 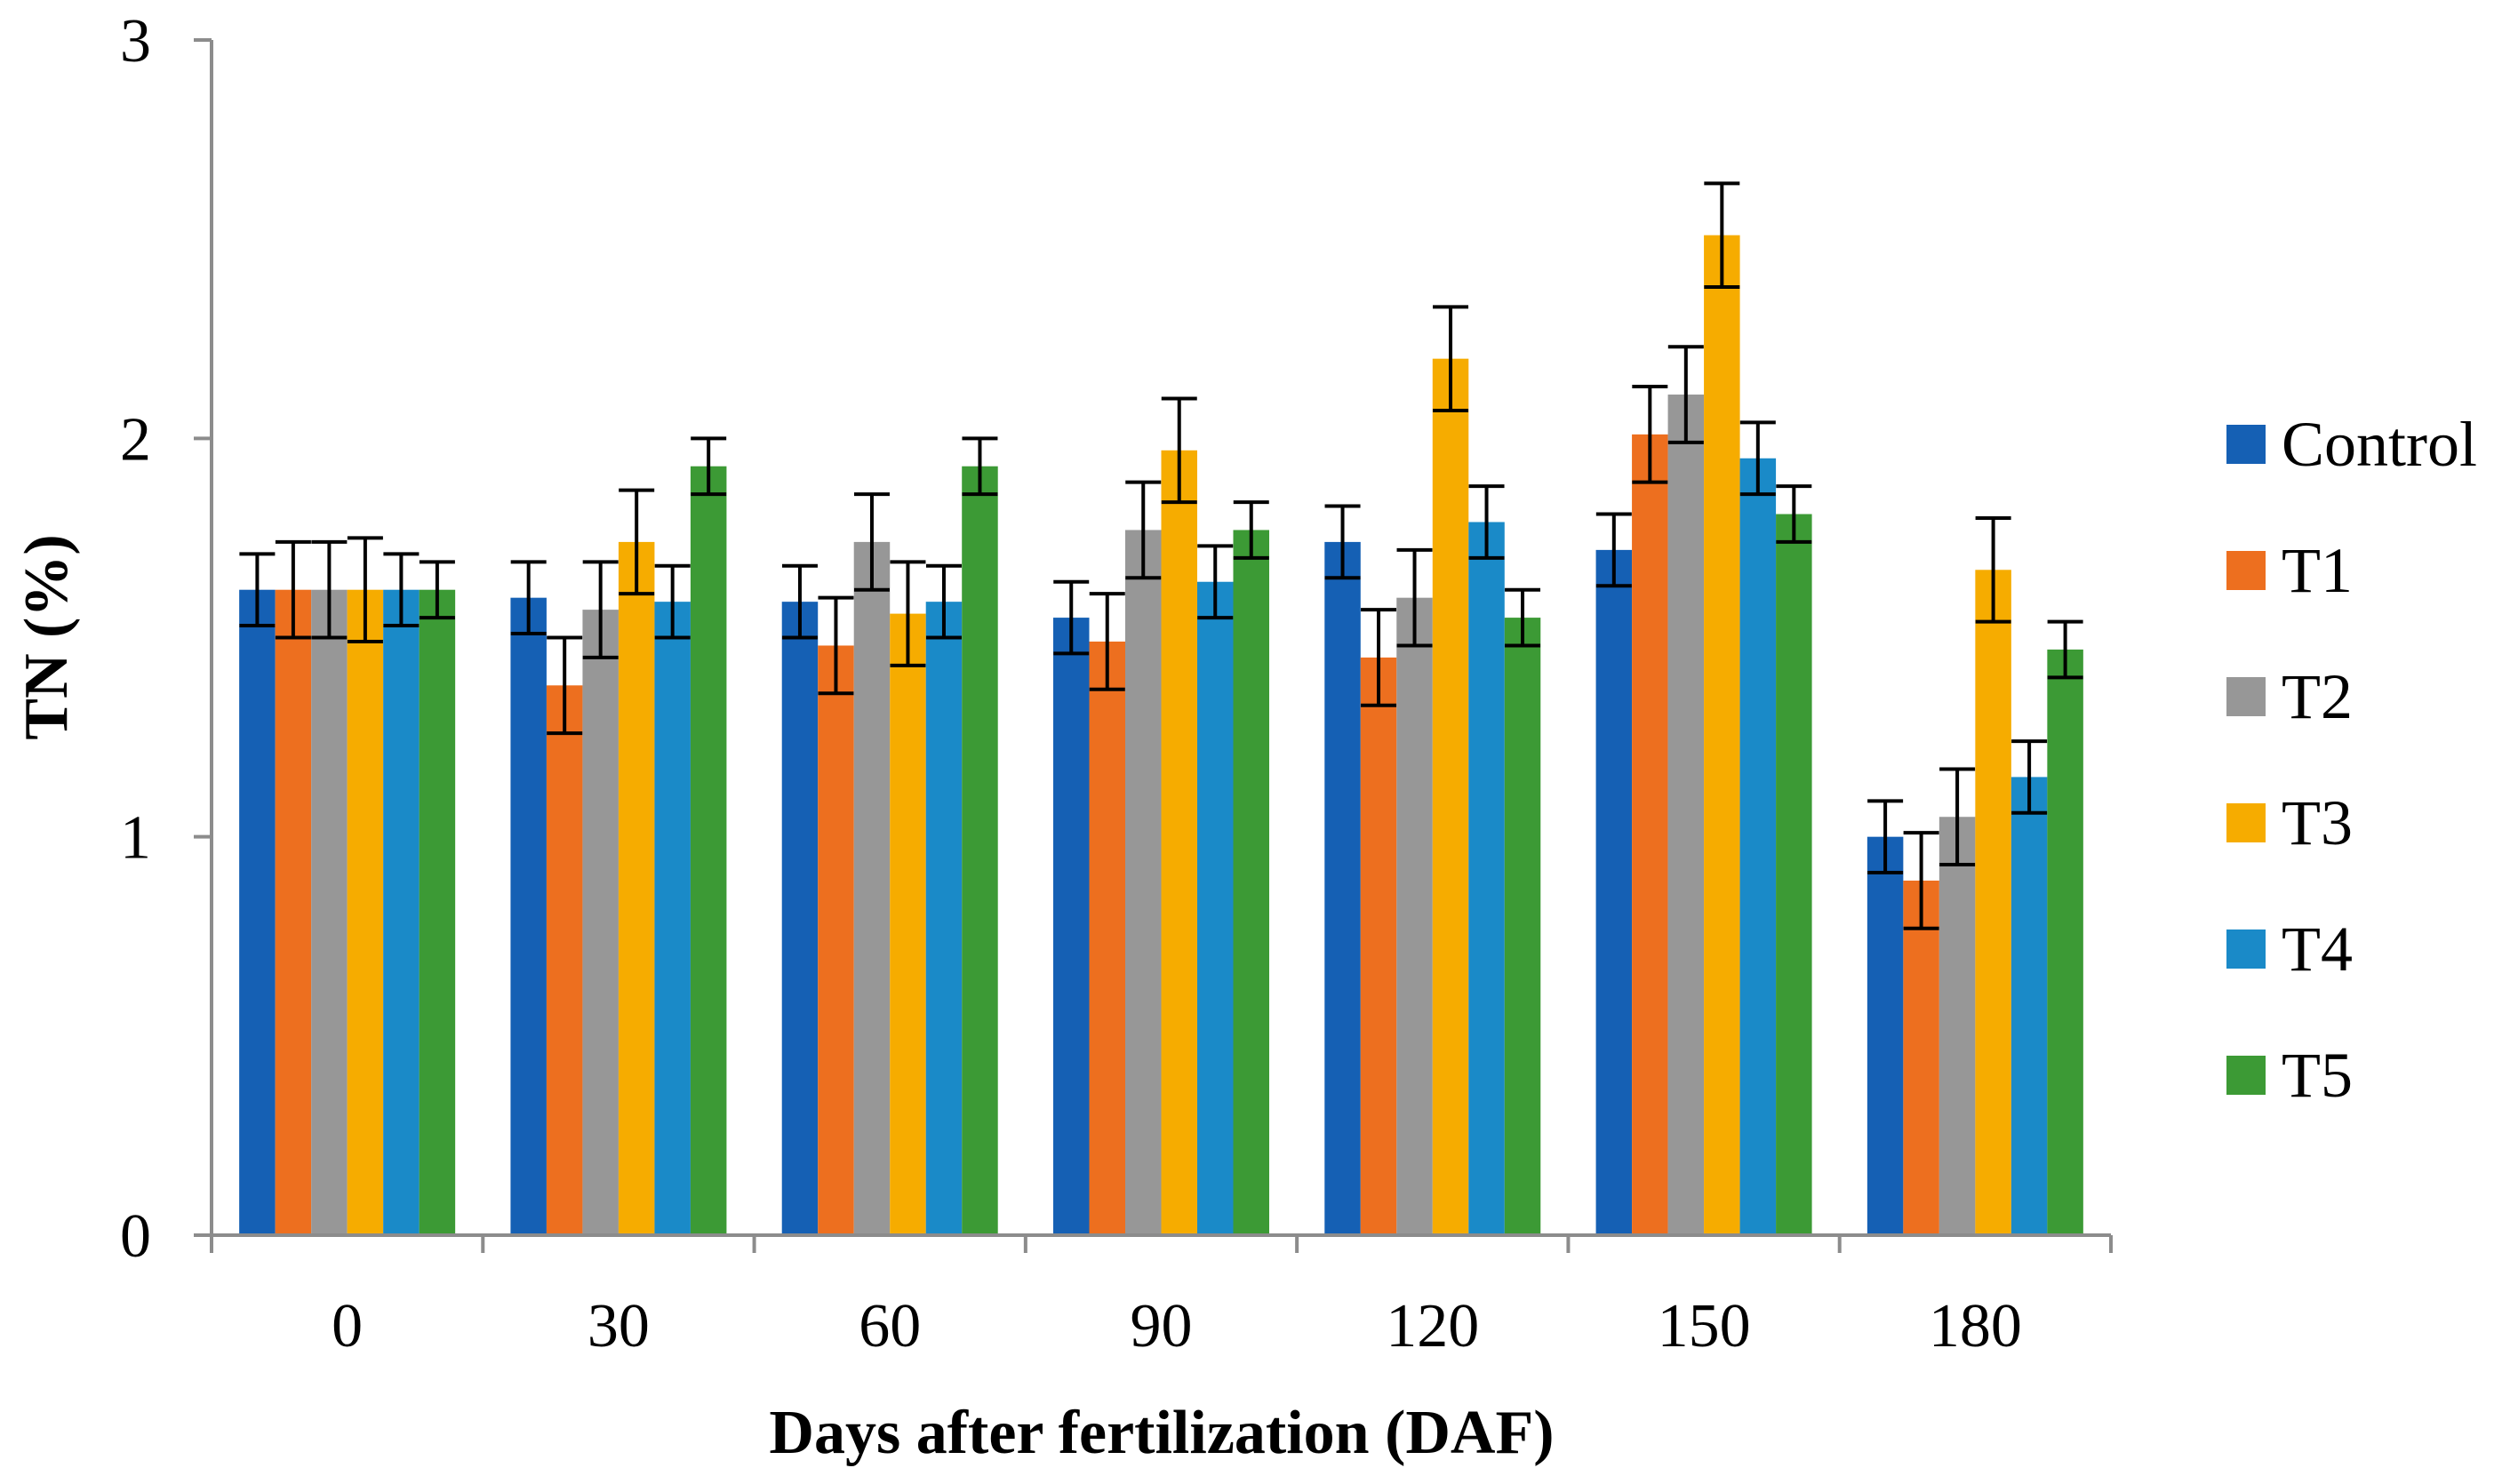 I want to click on legend-label-t4: T4, so click(x=2317, y=949).